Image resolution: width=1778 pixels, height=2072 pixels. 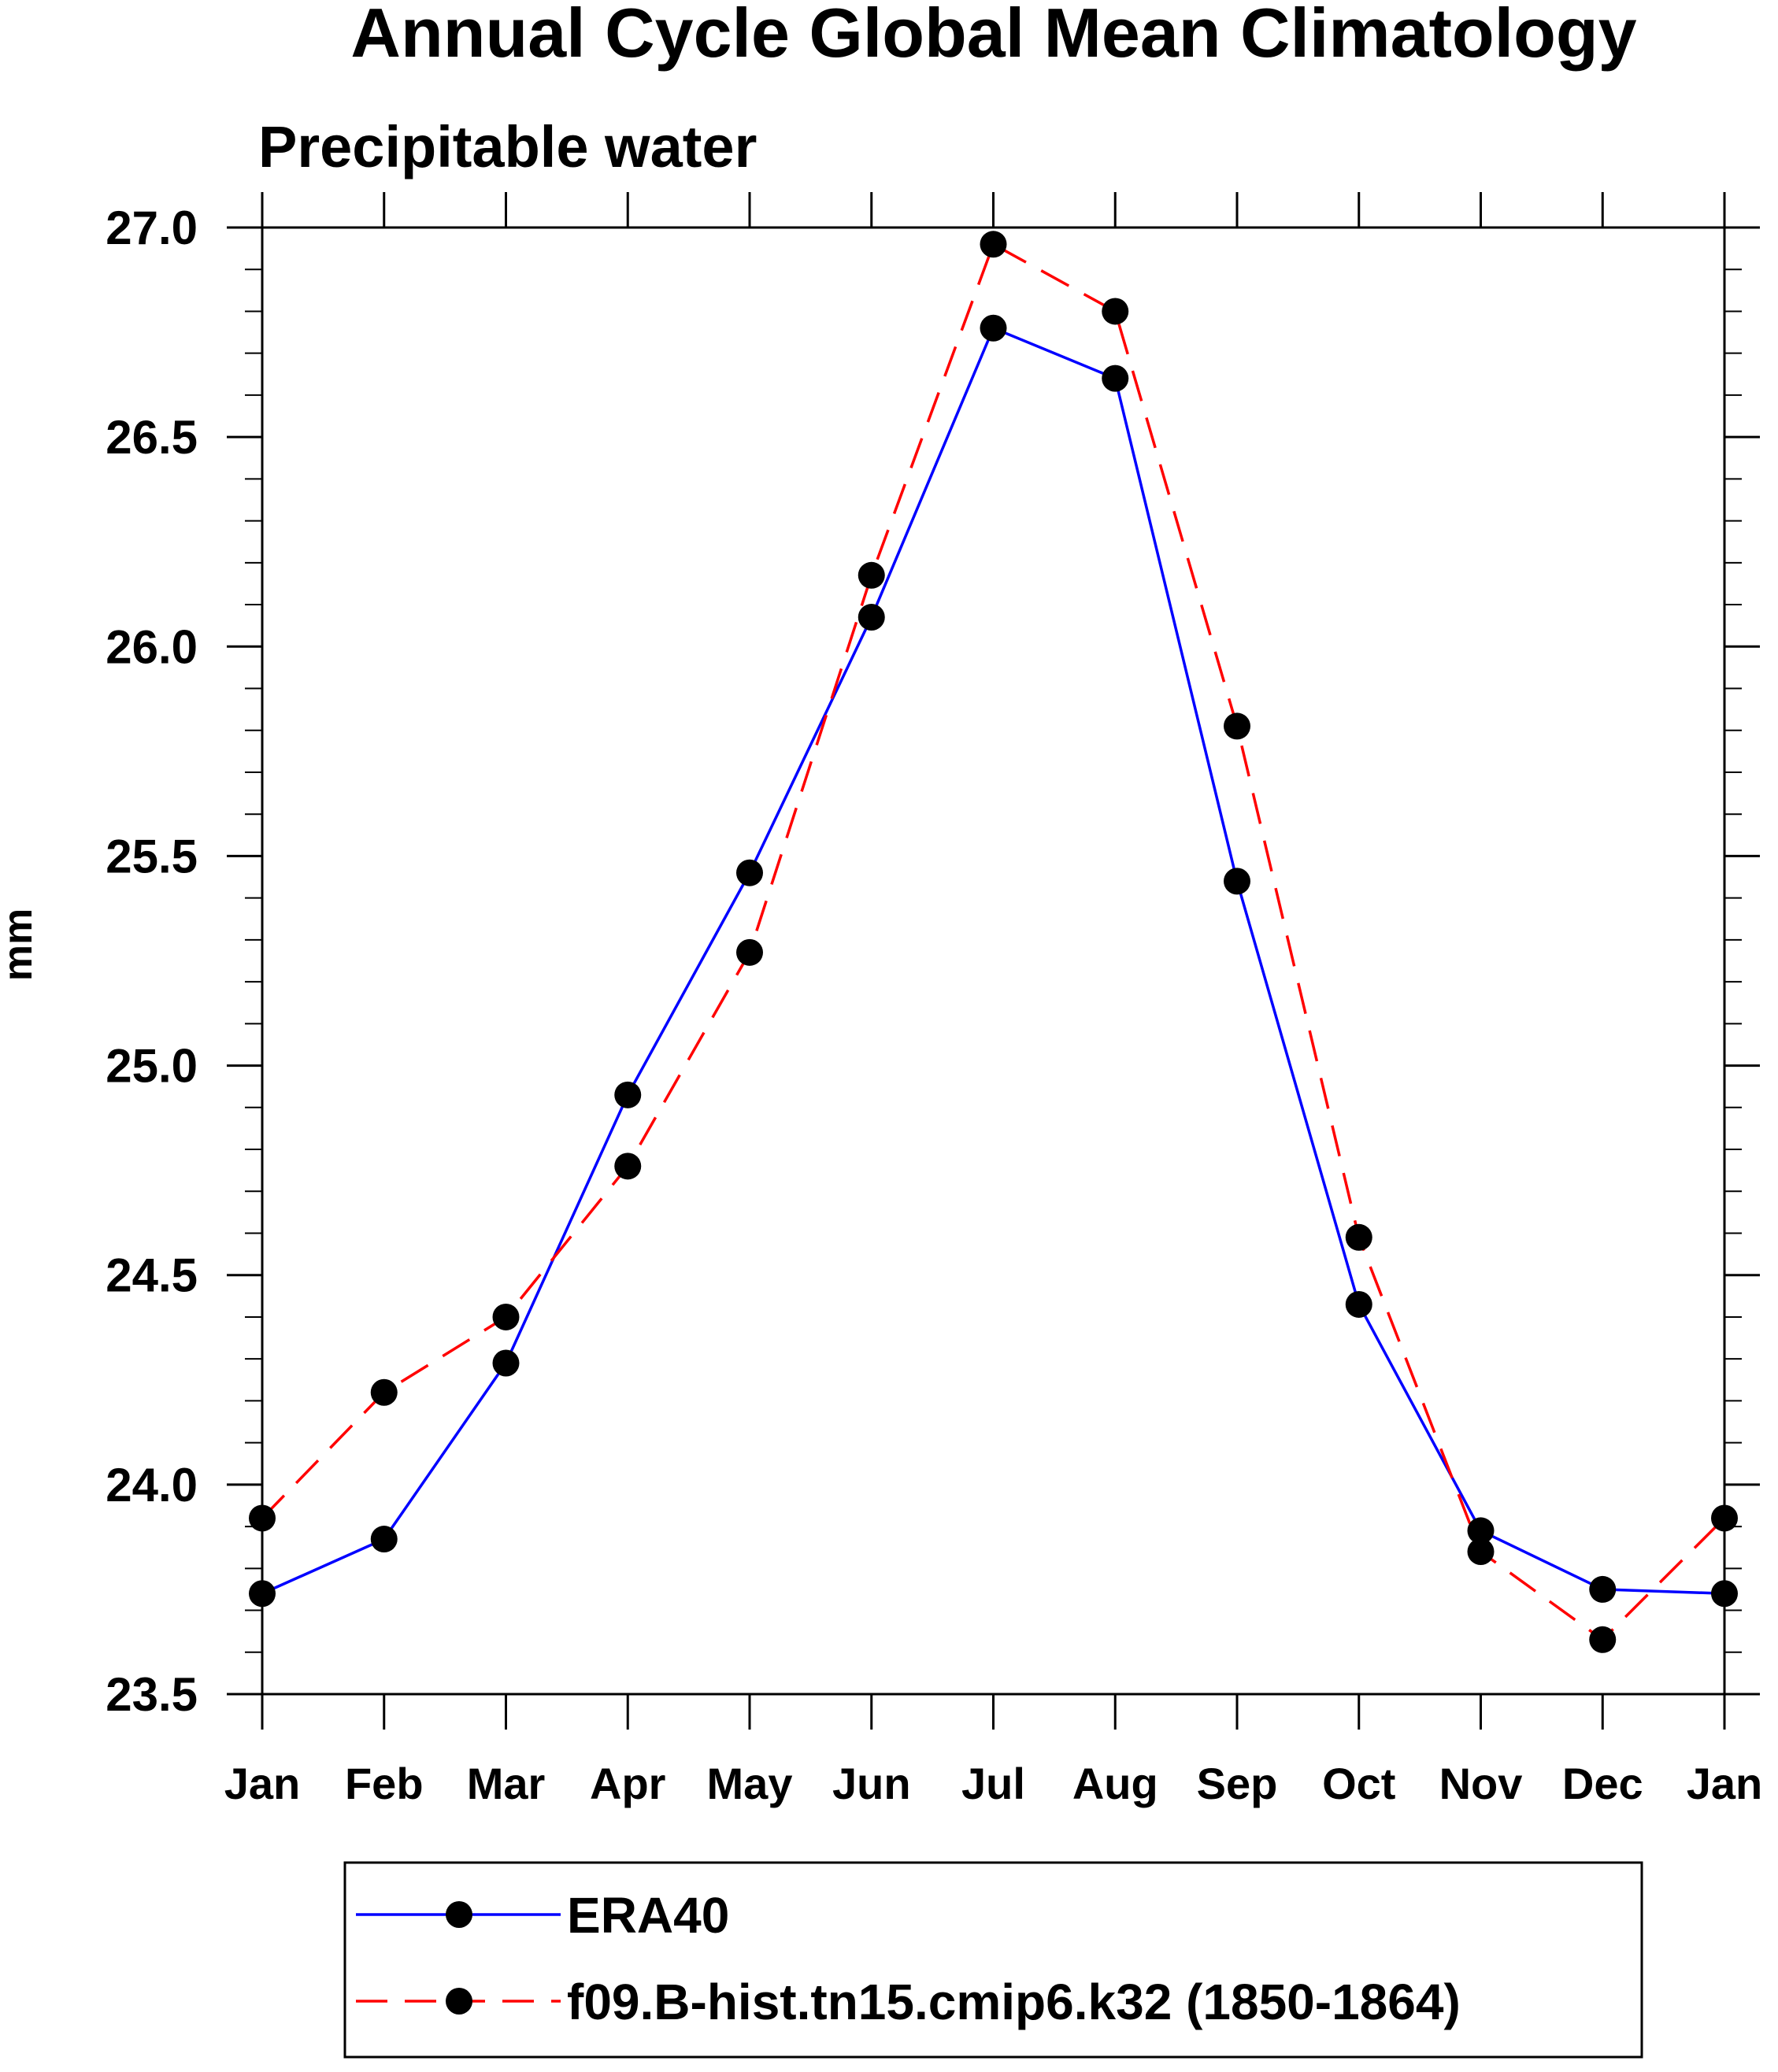 I want to click on x-tick-label: May, so click(x=750, y=1783).